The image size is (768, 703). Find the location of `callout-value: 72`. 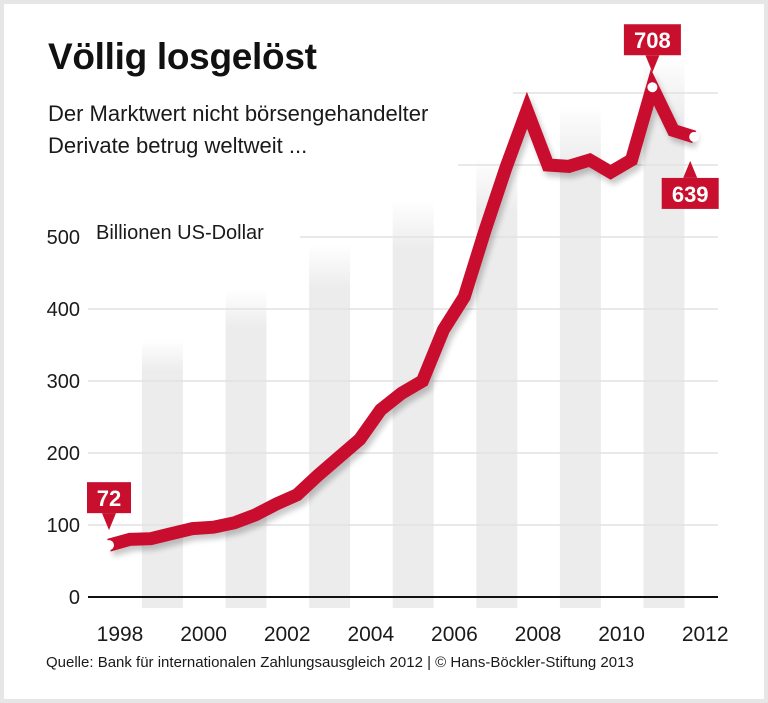

callout-value: 72 is located at coordinates (109, 498).